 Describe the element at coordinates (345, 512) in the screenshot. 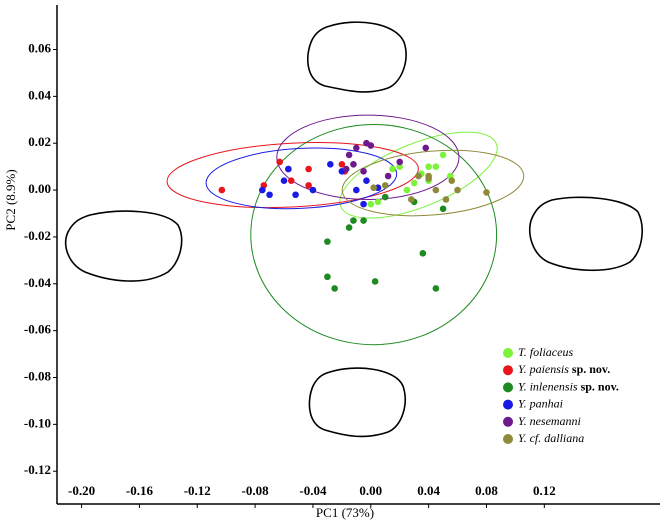

I see `x-axis-label: PC1 (73%)` at that location.